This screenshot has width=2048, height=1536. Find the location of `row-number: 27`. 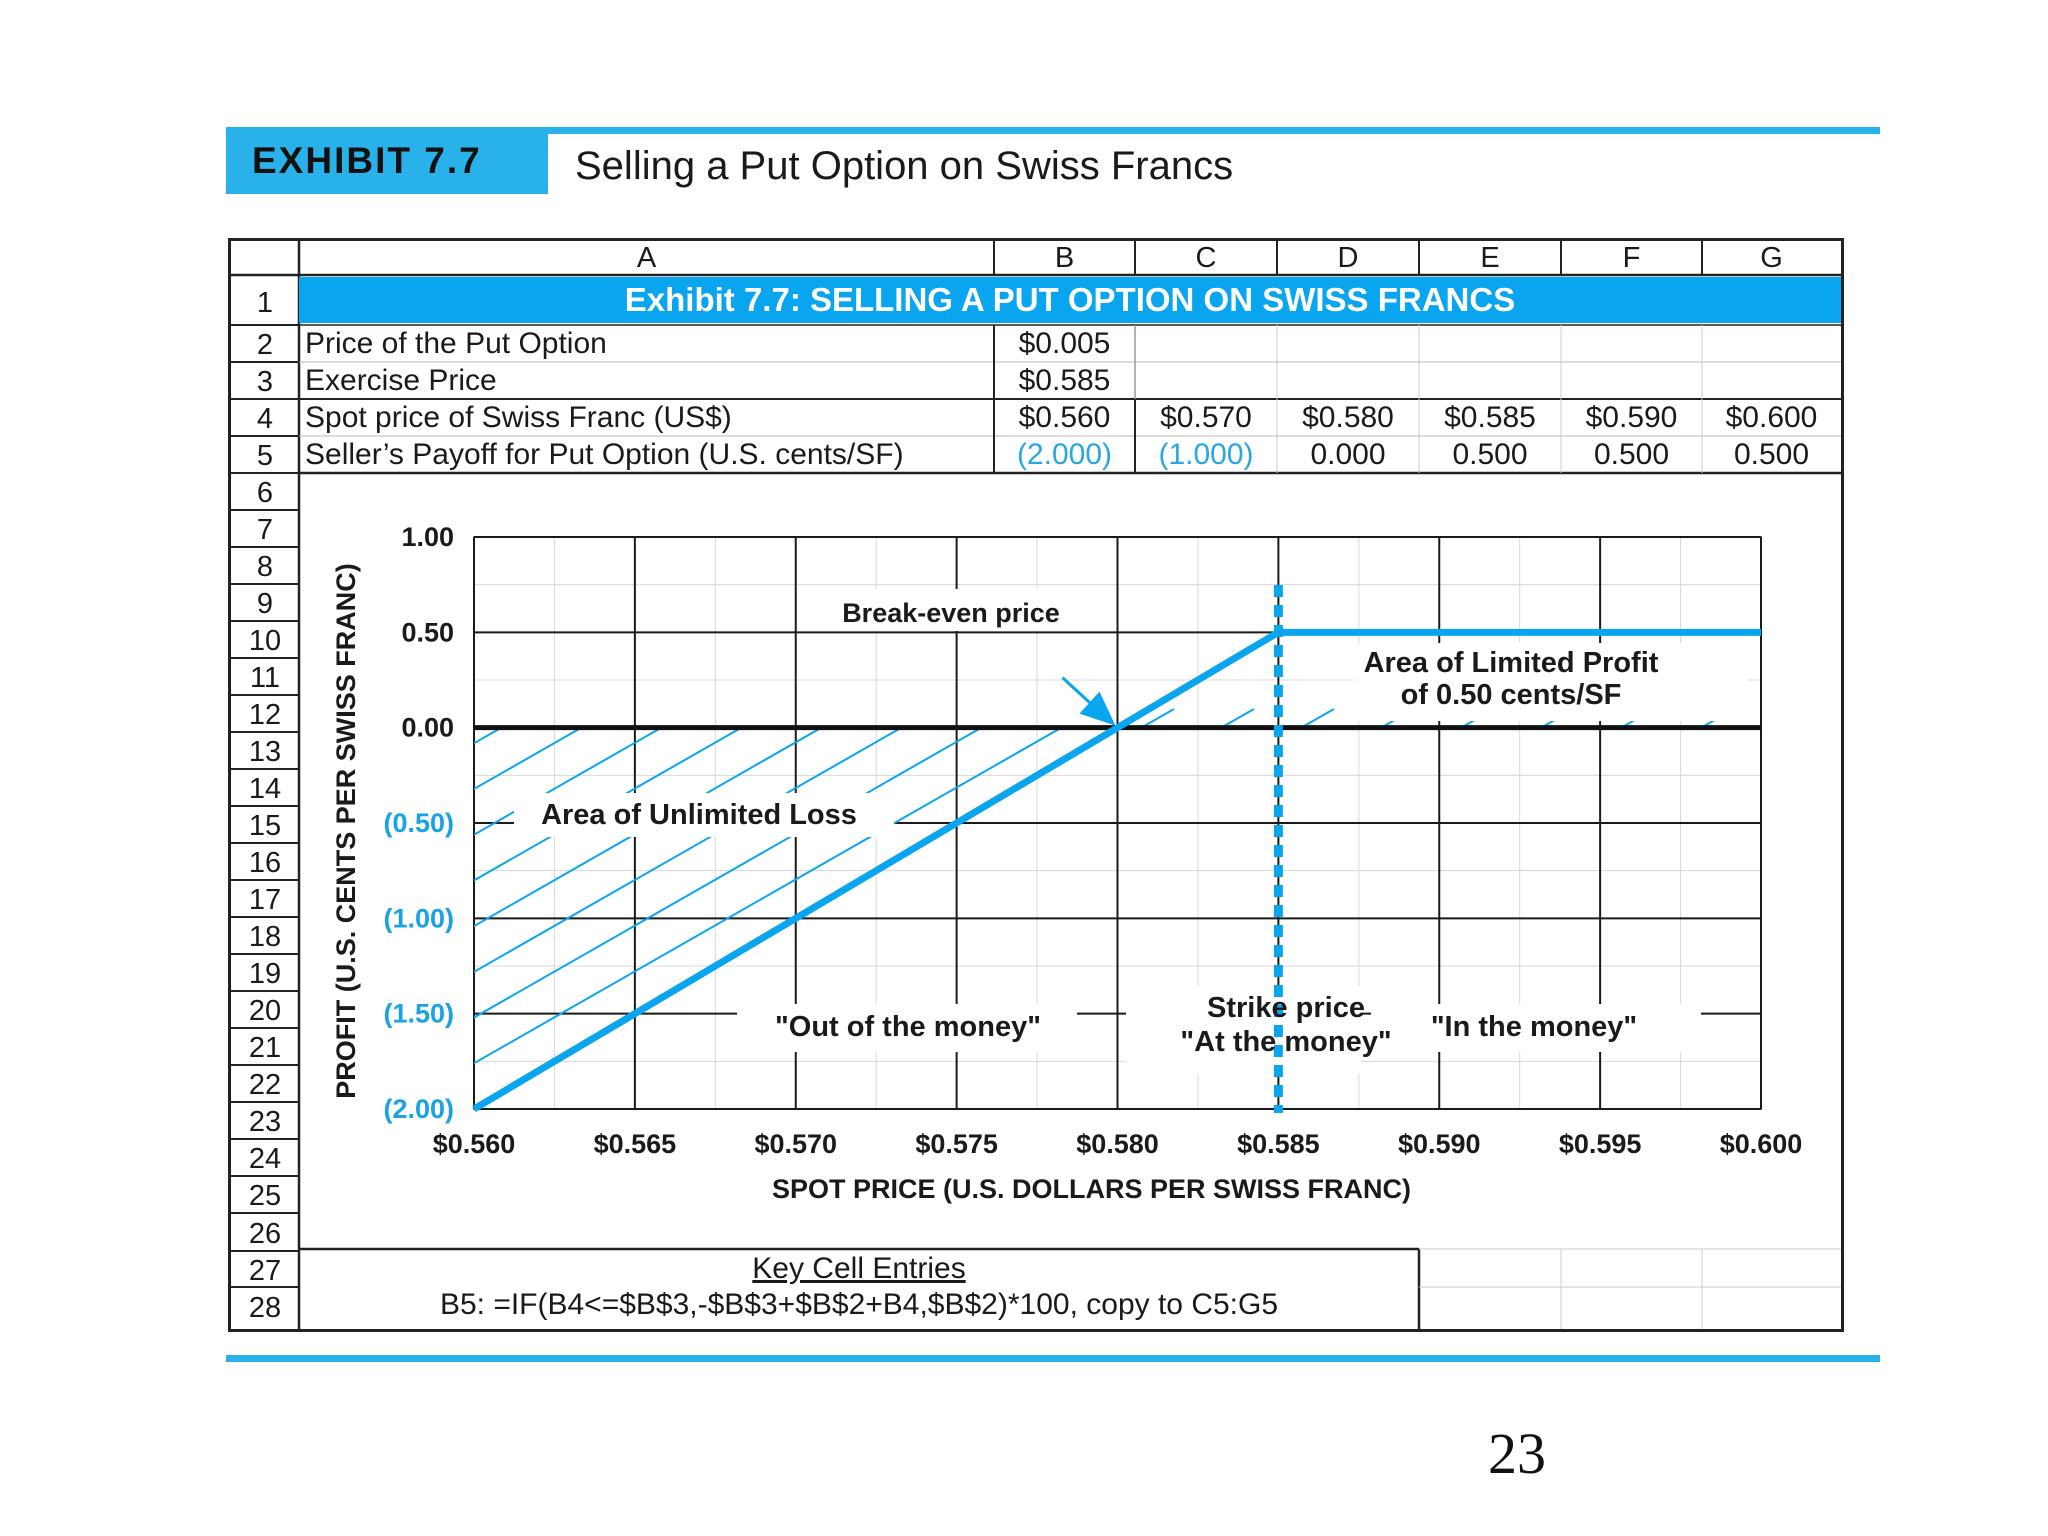

row-number: 27 is located at coordinates (265, 1271).